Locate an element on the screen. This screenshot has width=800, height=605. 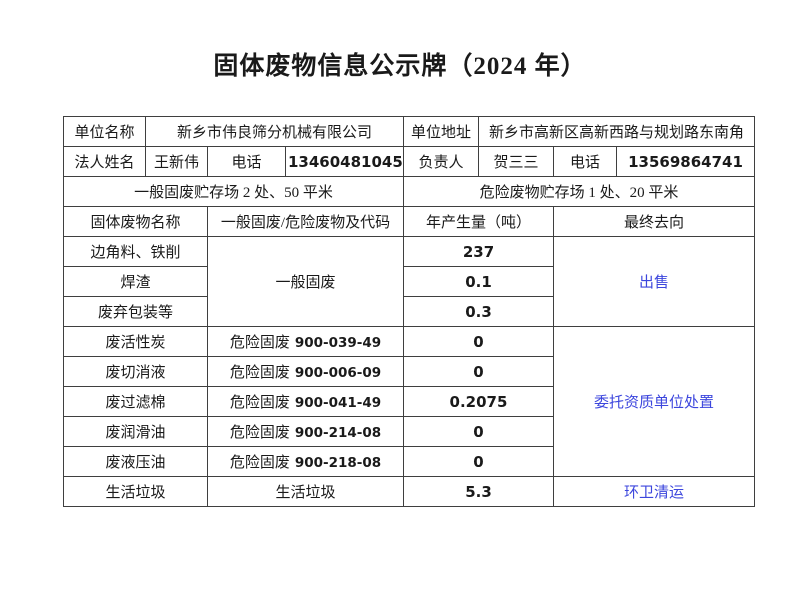
header-waste-code: 一般固废/危险废物及代码 is located at coordinates (305, 221).